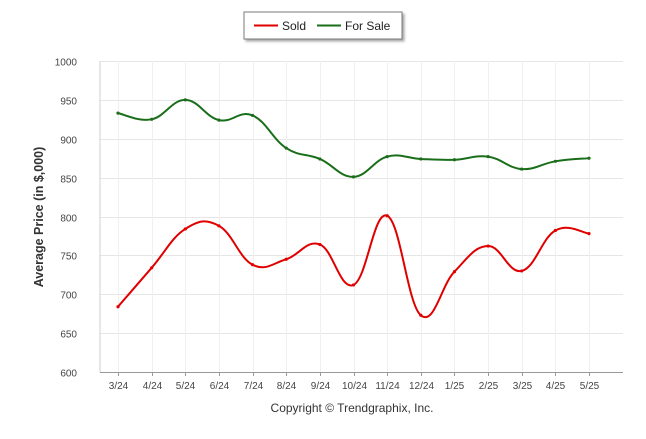  What do you see at coordinates (68, 219) in the screenshot?
I see `y-tick-label: 800` at bounding box center [68, 219].